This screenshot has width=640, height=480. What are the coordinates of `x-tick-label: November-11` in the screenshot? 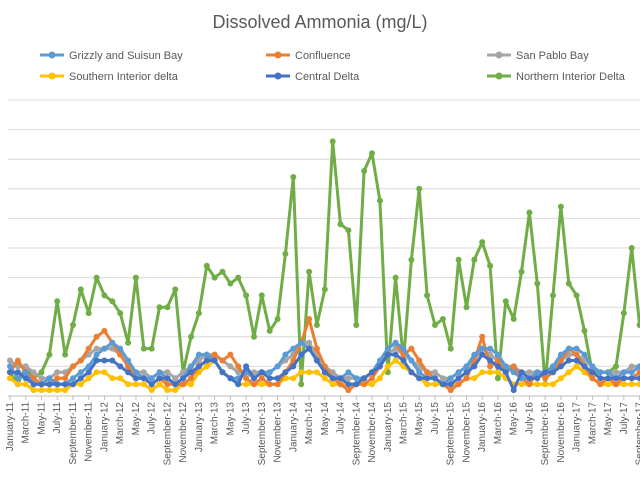 It's located at (89, 432).